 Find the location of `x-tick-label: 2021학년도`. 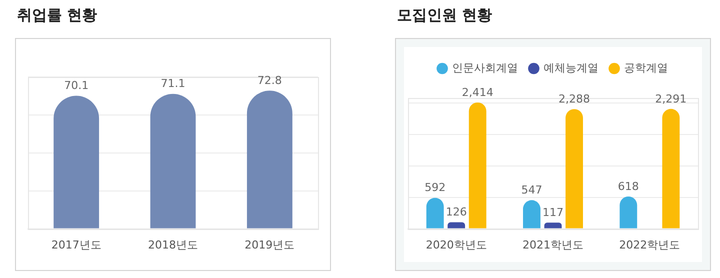

x-tick-label: 2021학년도 is located at coordinates (553, 245).